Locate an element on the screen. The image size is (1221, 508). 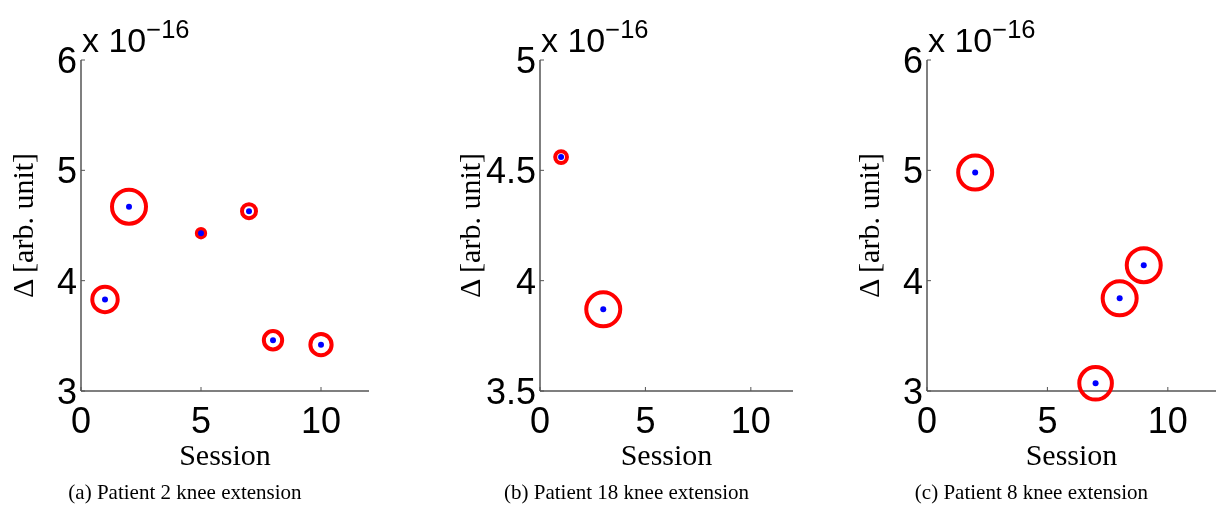
text: (c) Patient 8 knee extension is located at coordinates (1031, 492).